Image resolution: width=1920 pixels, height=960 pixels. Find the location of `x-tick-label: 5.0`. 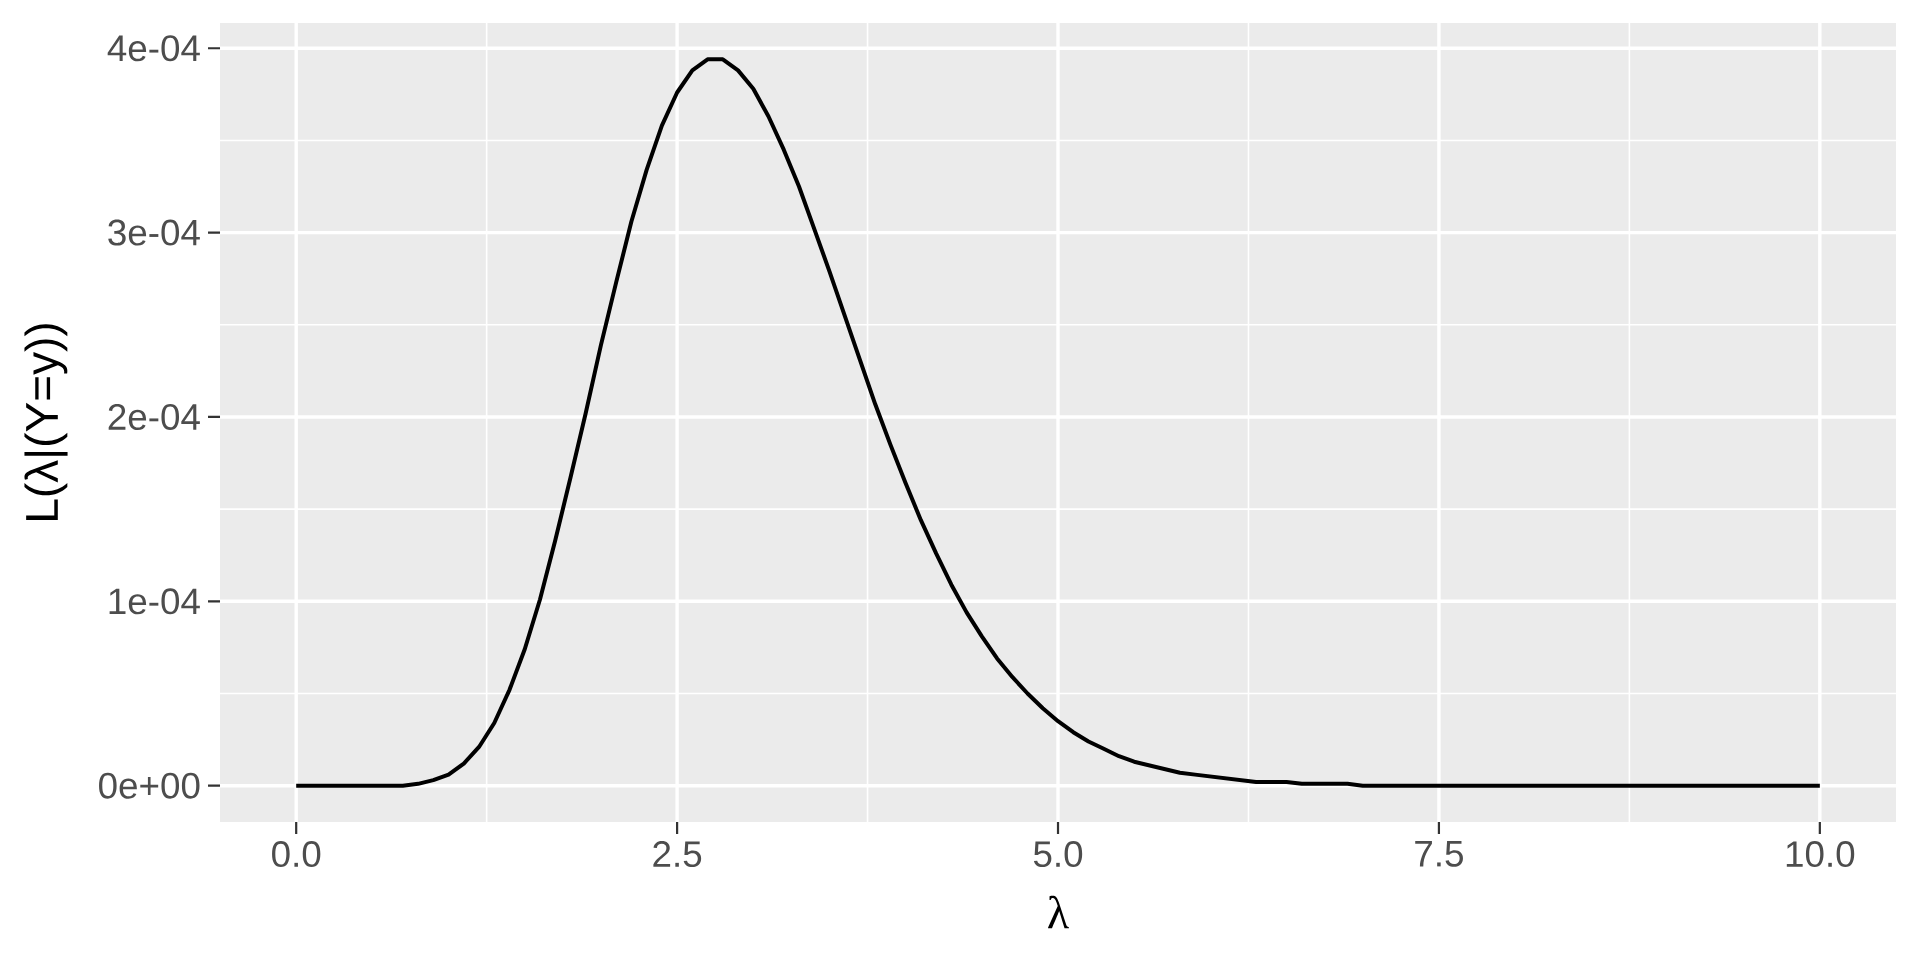

x-tick-label: 5.0 is located at coordinates (1058, 854).